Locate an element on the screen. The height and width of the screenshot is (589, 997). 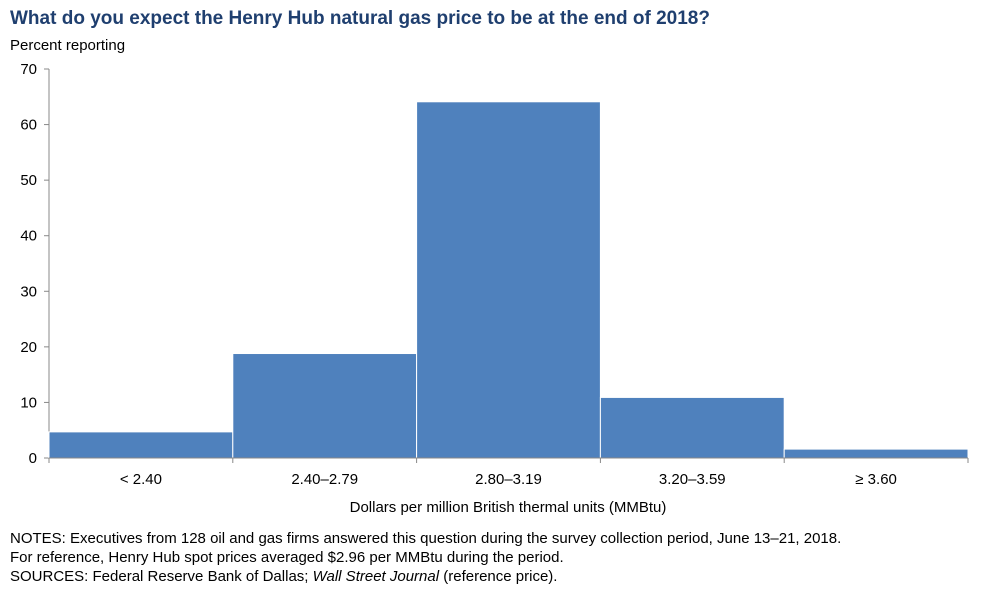
y-tick-label: 30 is located at coordinates (28, 291).